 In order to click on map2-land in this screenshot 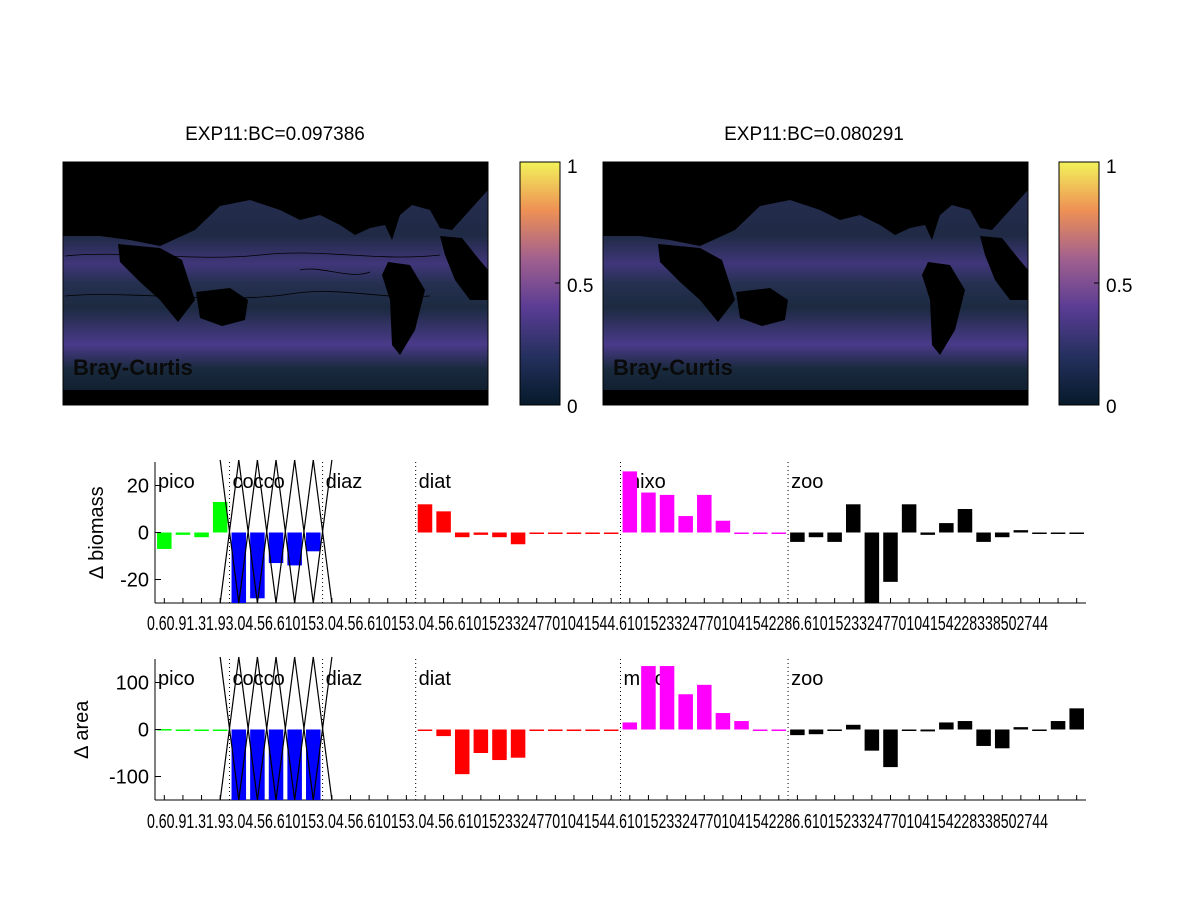, I will do `click(815, 283)`.